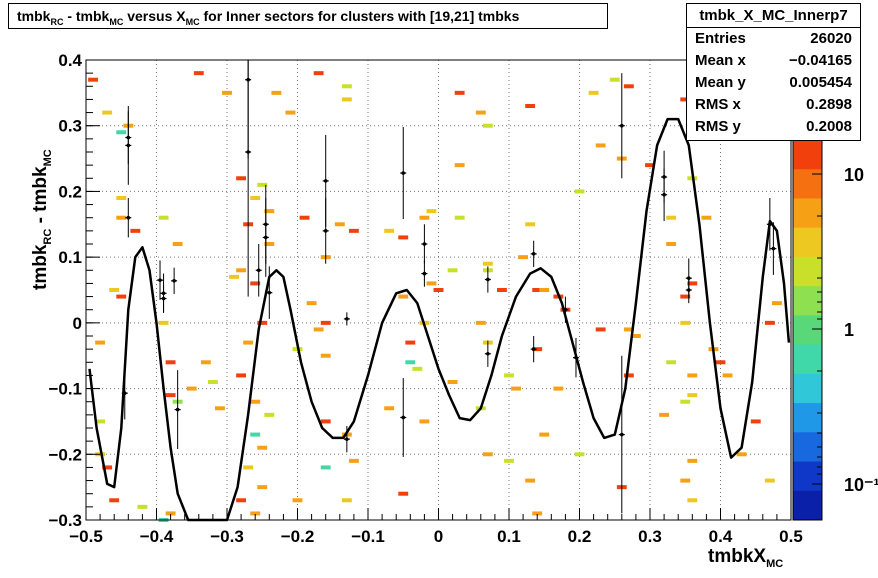 The image size is (878, 578). What do you see at coordinates (70, 126) in the screenshot?
I see `y-tick-label: 0.3` at bounding box center [70, 126].